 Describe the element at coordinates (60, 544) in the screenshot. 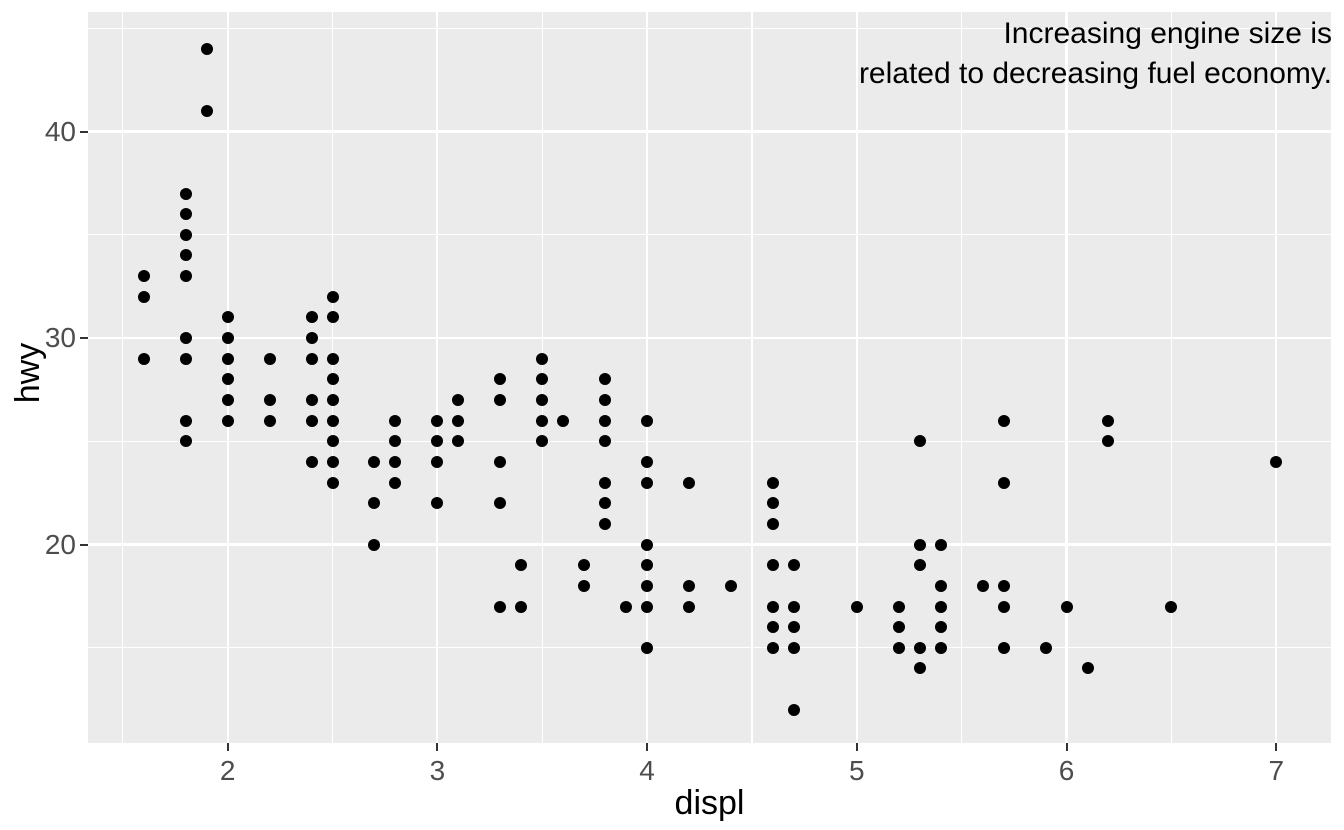

I see `y-tick-label: 20` at that location.